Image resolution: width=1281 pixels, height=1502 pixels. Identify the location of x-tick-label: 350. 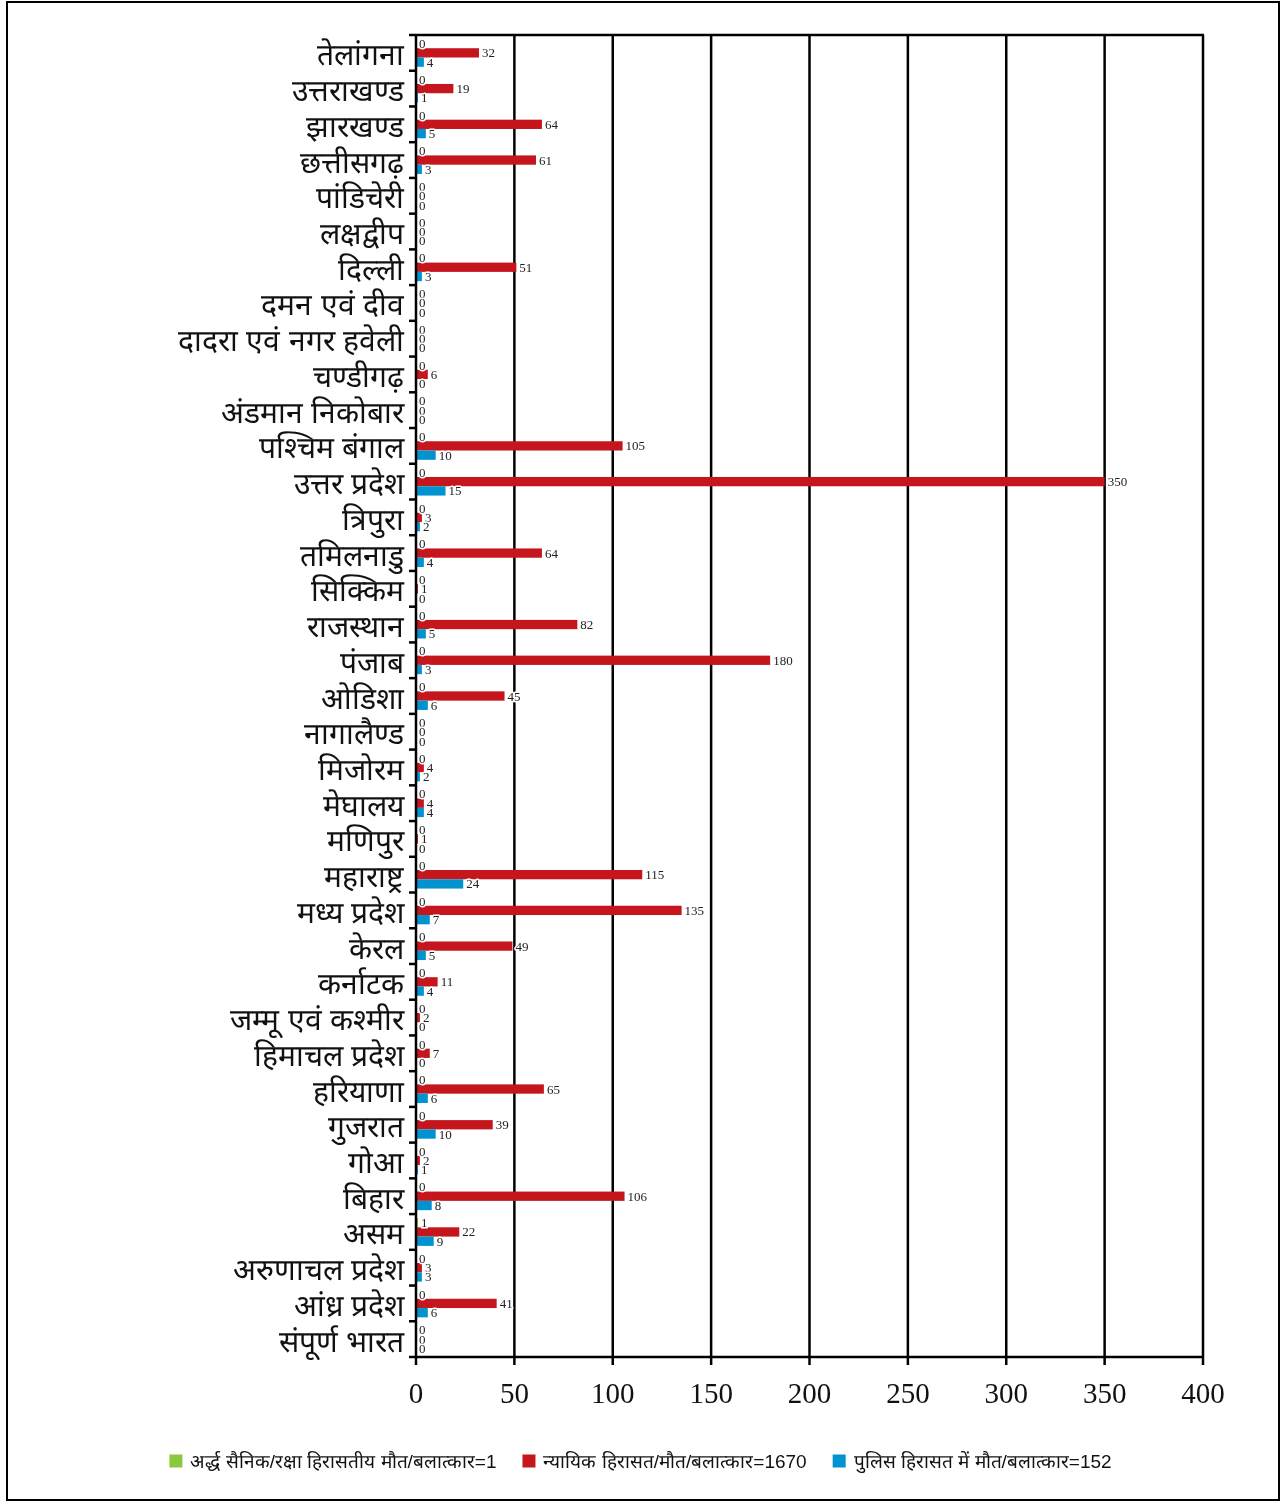
(1104, 1393).